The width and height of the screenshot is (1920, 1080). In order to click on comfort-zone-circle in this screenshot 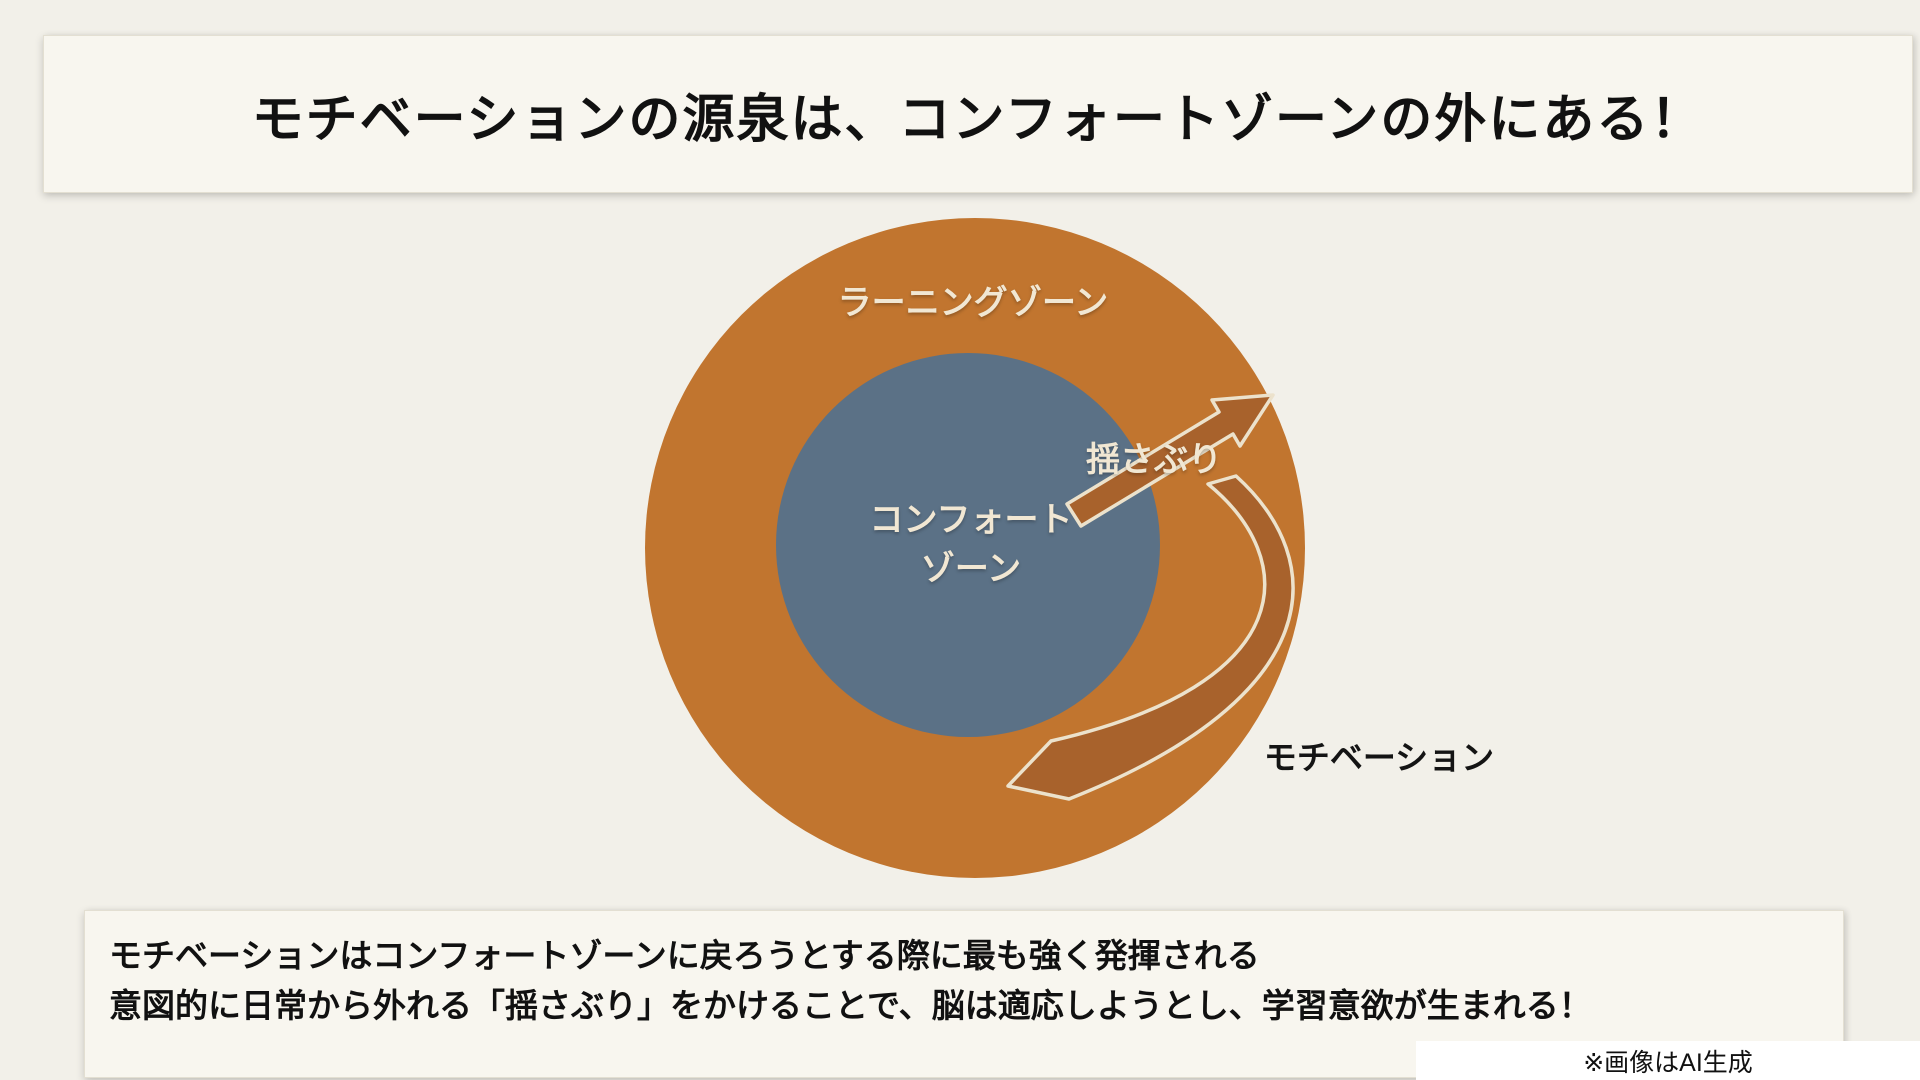, I will do `click(968, 545)`.